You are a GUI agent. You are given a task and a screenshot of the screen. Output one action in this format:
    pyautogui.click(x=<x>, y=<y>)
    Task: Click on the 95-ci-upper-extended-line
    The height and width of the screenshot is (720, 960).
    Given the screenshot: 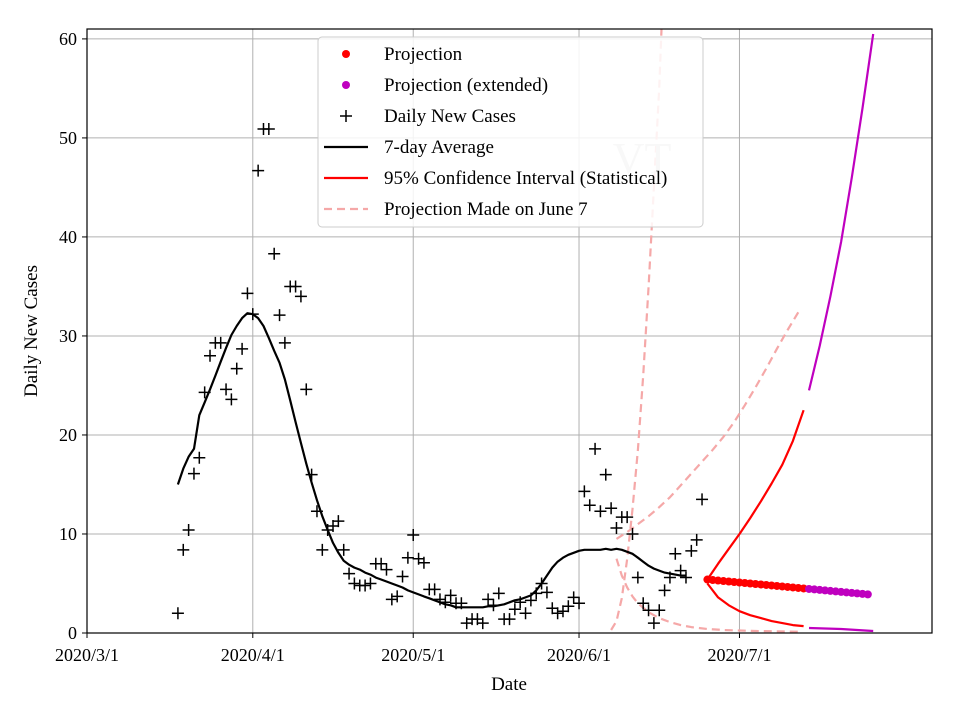 What is the action you would take?
    pyautogui.click(x=841, y=212)
    